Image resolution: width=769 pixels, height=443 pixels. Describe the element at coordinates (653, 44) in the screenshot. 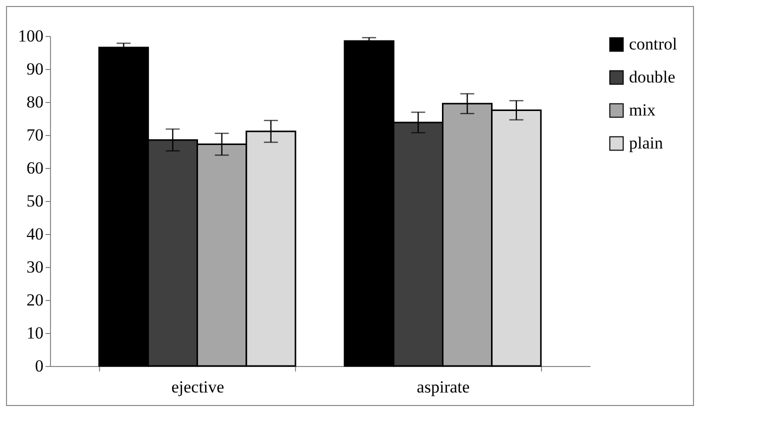

I see `legend-label: control` at that location.